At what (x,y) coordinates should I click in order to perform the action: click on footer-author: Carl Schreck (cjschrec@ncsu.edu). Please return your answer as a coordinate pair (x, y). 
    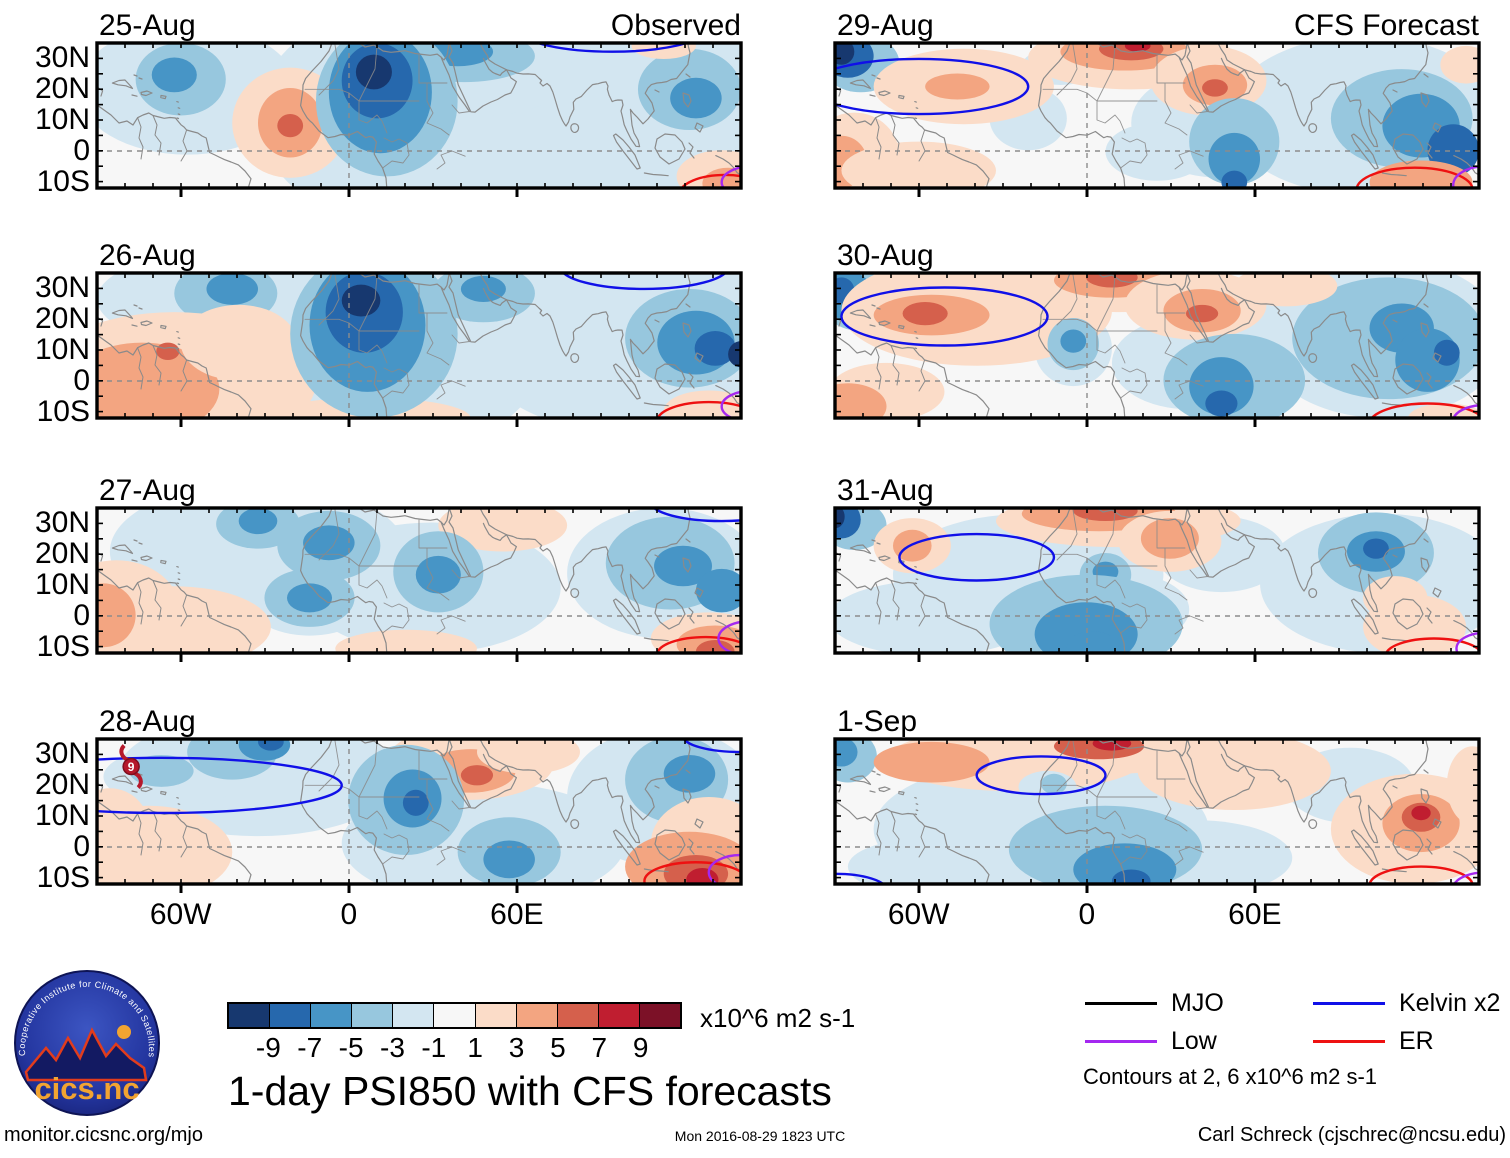
    Looking at the image, I should click on (1351, 1135).